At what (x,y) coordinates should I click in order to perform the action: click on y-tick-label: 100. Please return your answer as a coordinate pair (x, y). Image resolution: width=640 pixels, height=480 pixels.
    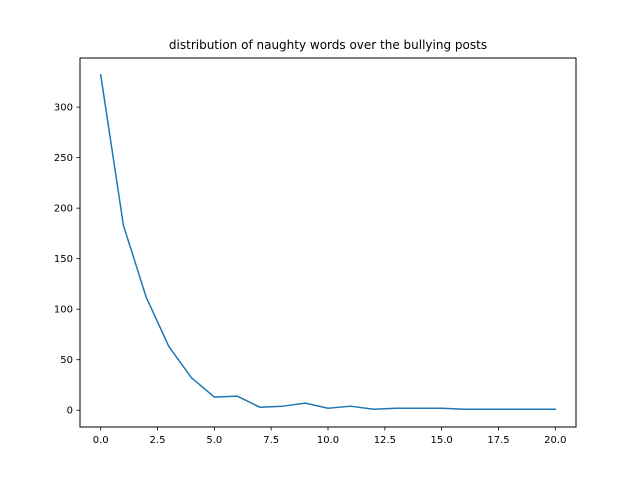
    Looking at the image, I should click on (63, 310).